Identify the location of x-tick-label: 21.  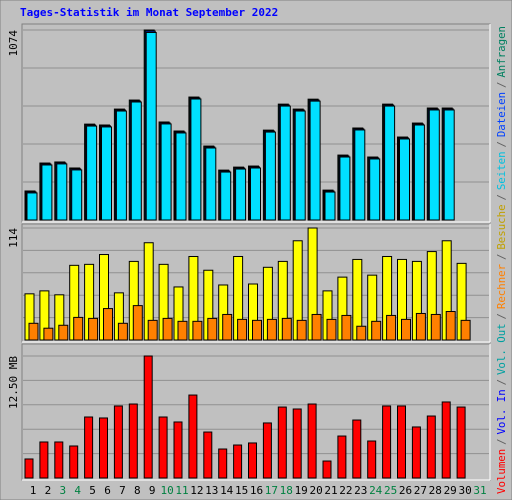
(330, 490).